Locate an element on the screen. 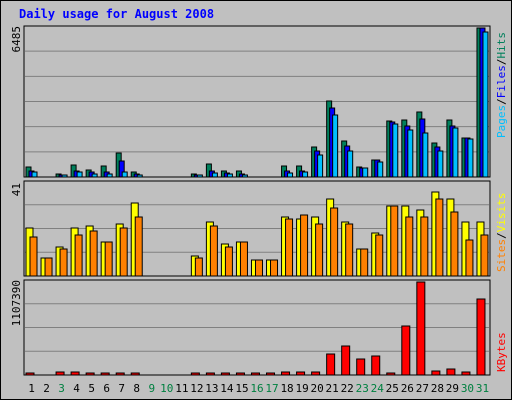 This screenshot has width=512, height=400. x-tick-label-5: 5 is located at coordinates (91, 388).